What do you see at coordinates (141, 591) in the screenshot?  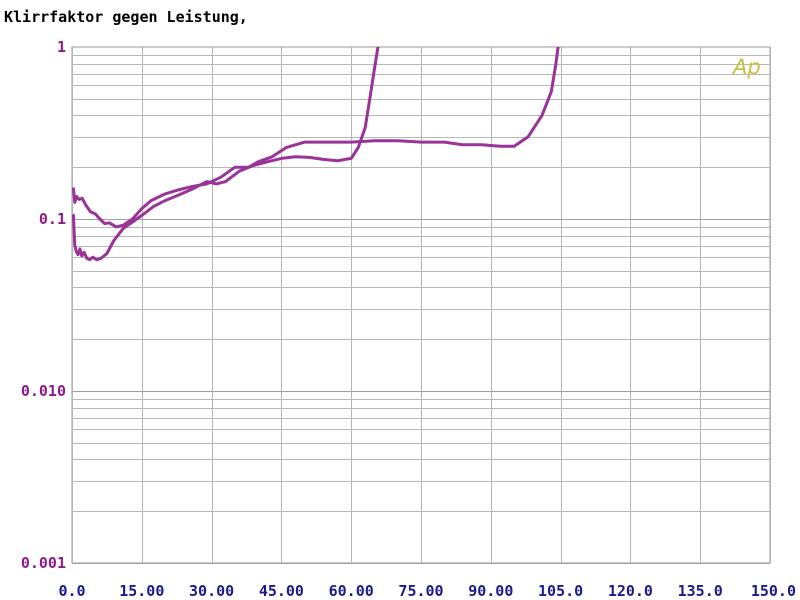 I see `x-tick-label: 15.00` at bounding box center [141, 591].